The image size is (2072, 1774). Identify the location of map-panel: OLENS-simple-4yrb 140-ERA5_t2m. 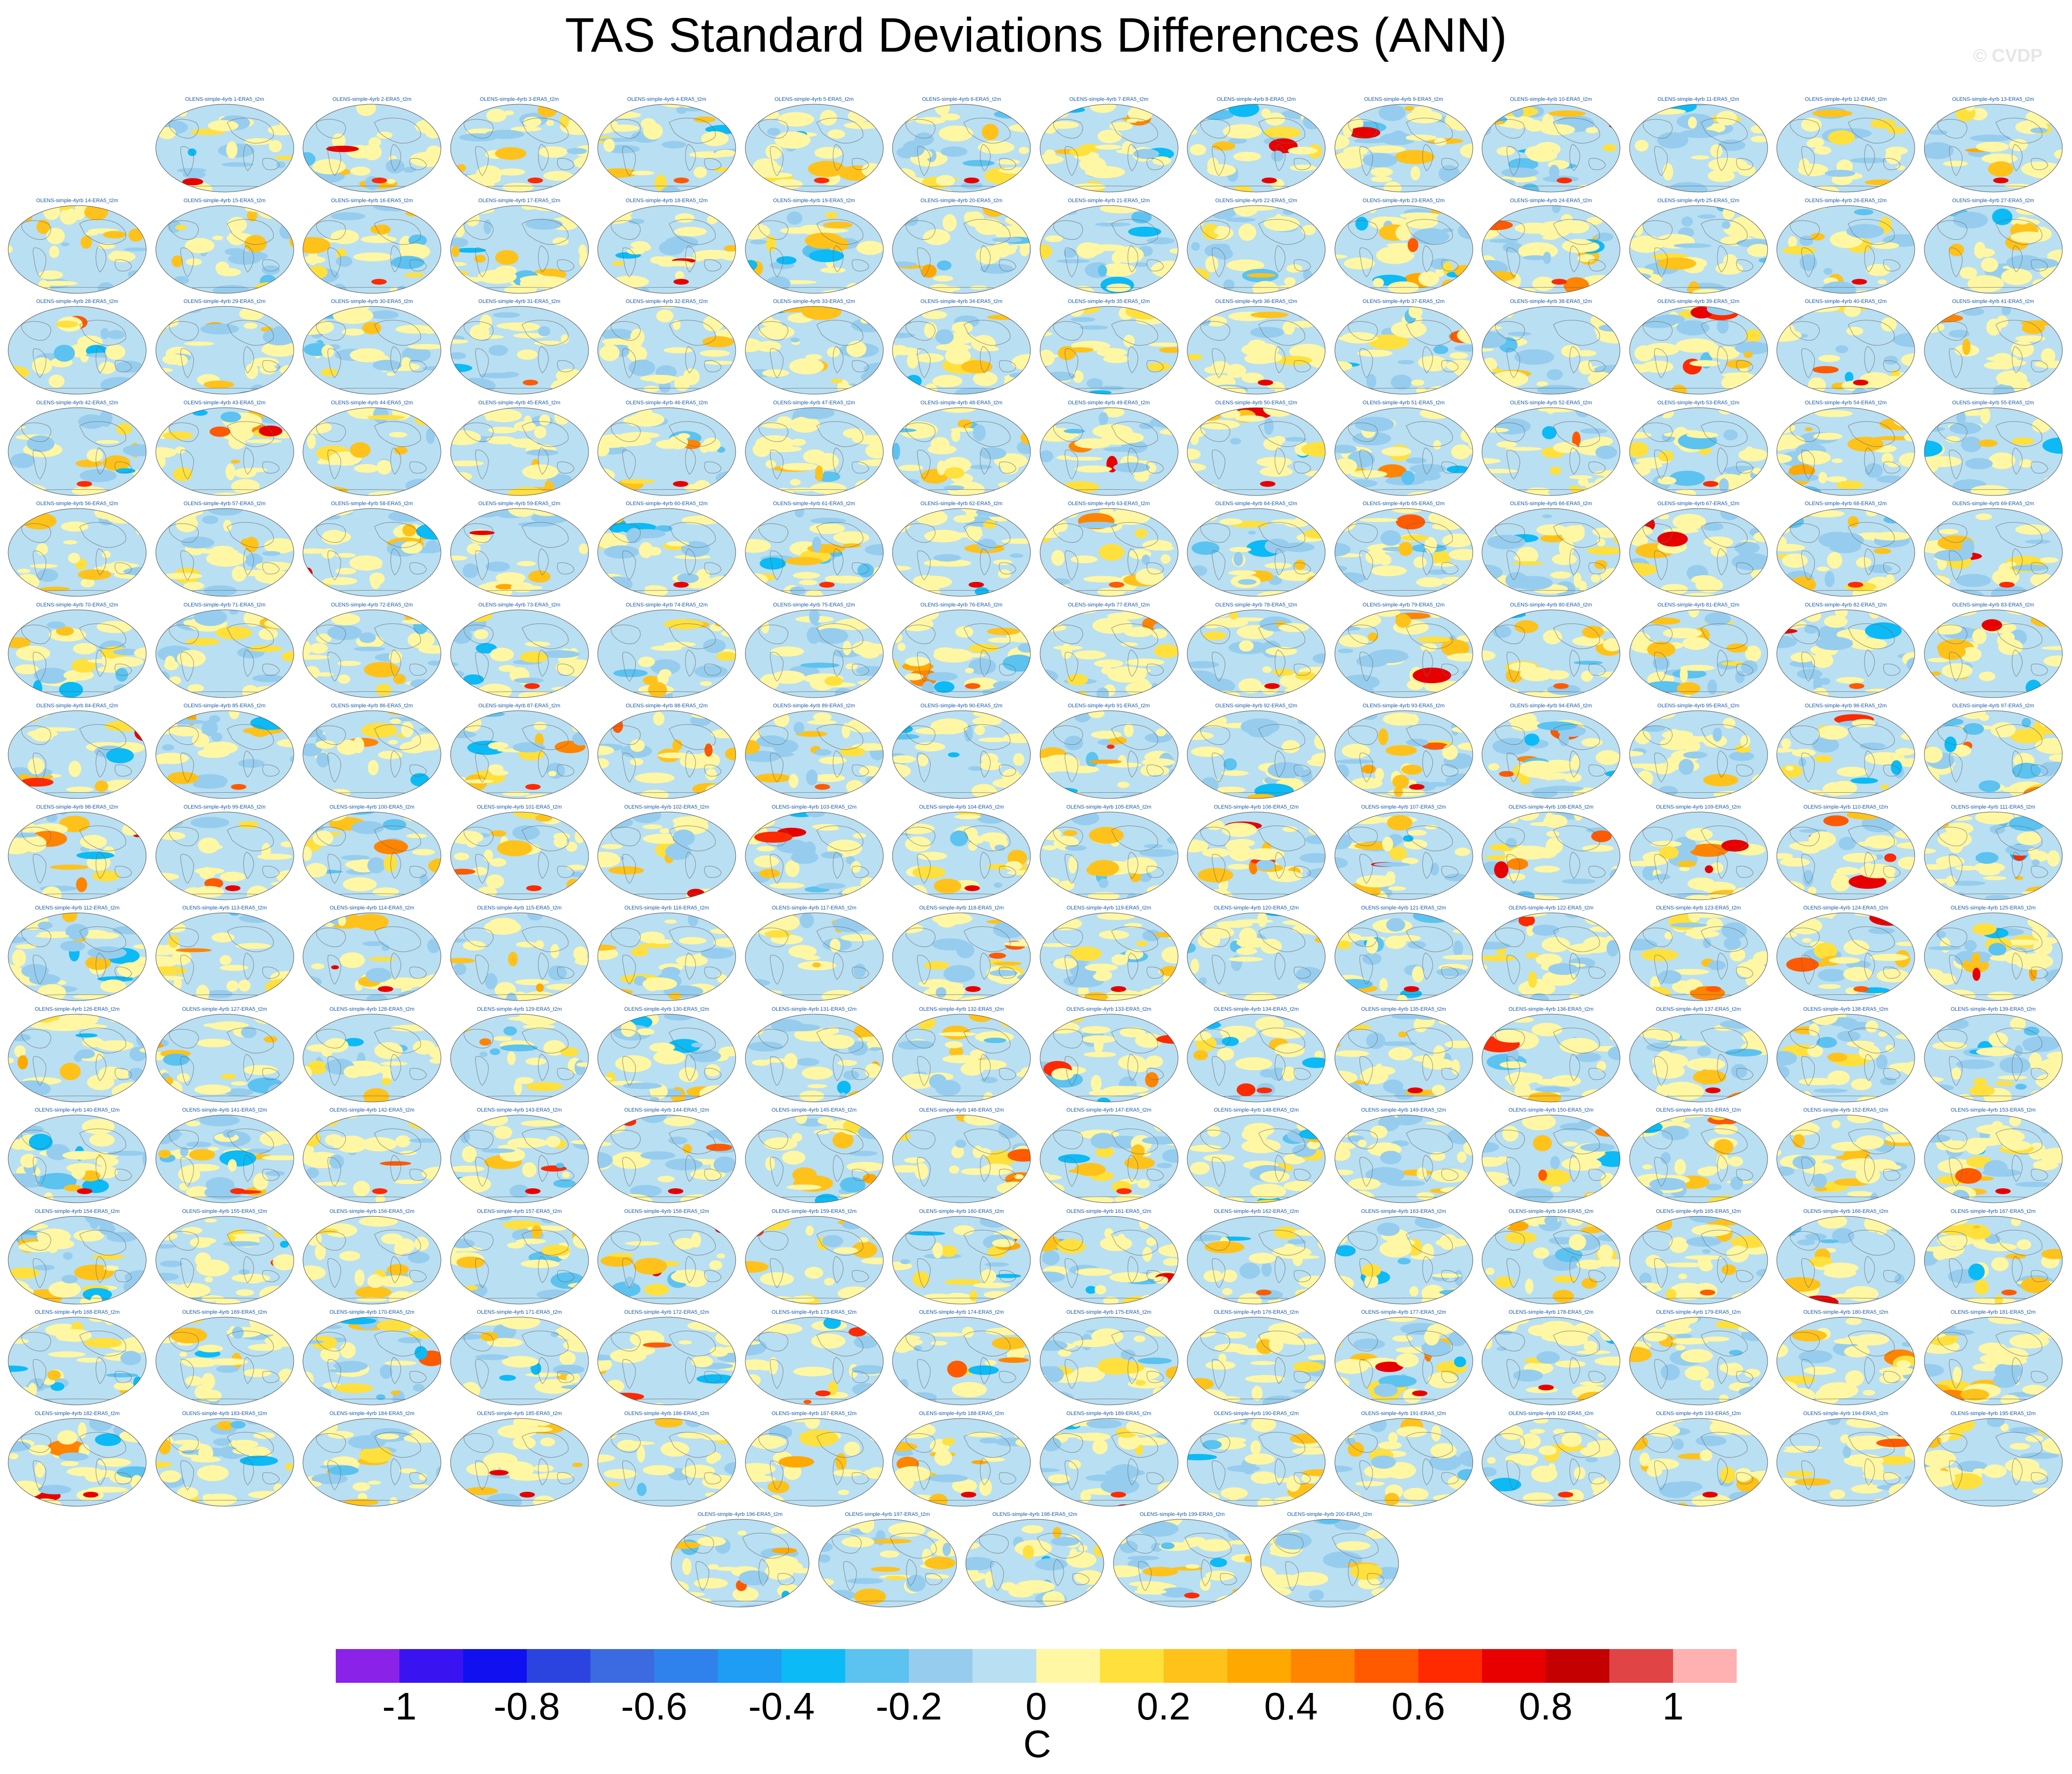
(77, 1157).